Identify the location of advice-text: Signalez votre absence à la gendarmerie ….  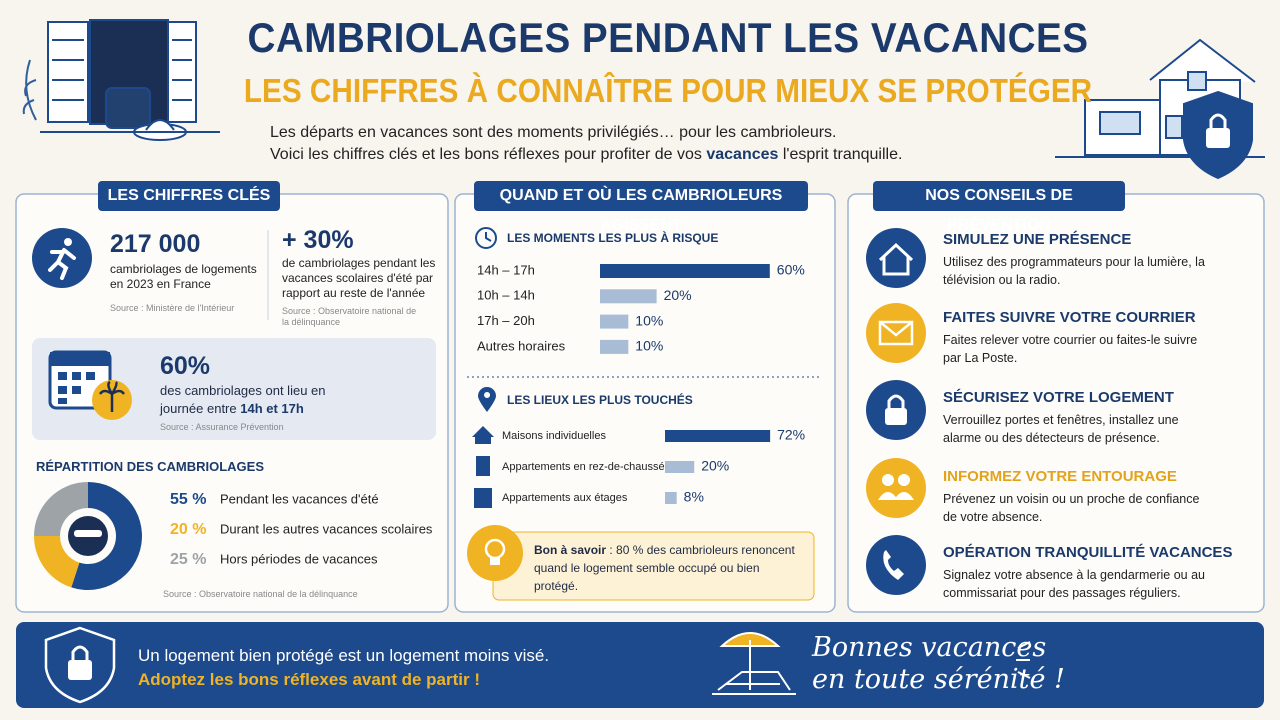
(1074, 584).